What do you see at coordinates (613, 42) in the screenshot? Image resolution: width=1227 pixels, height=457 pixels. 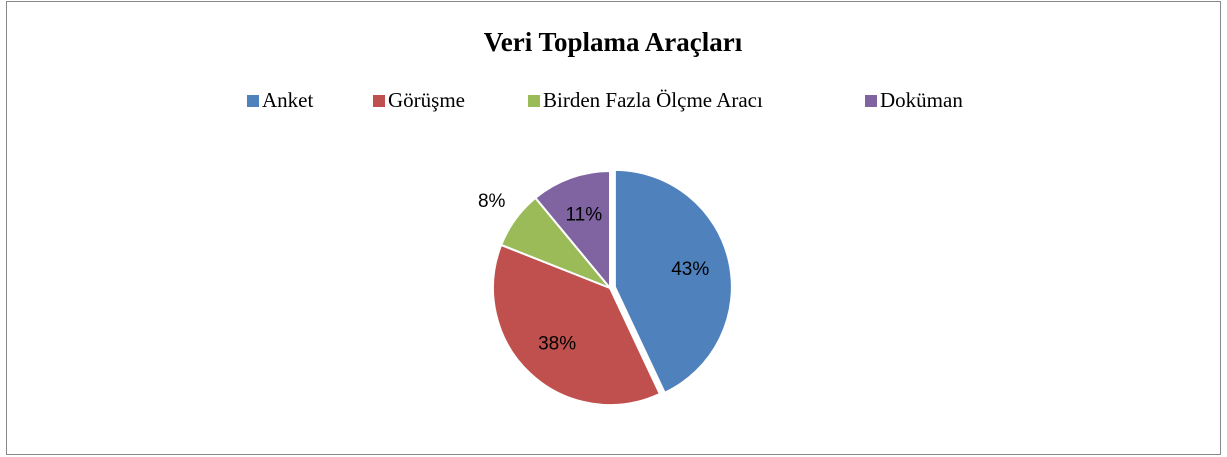 I see `chart-title: Veri Toplama Araçları` at bounding box center [613, 42].